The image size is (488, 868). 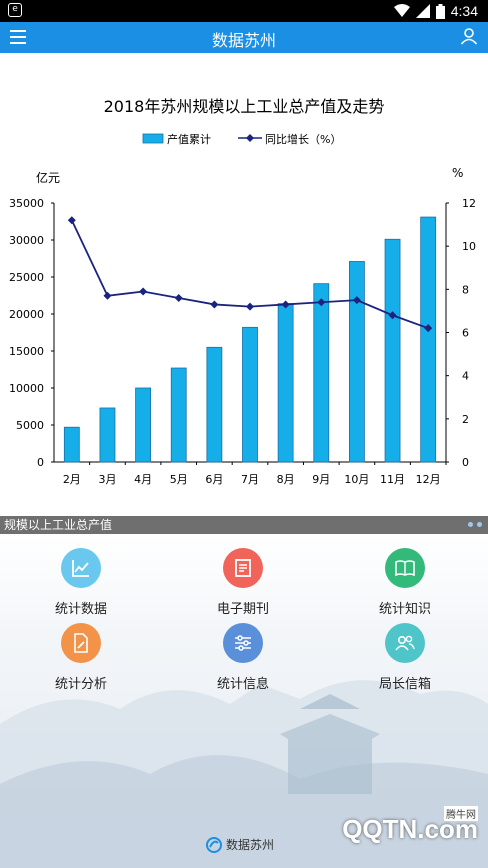 What do you see at coordinates (303, 139) in the screenshot?
I see `legend-line-label: 同比增长（%）` at bounding box center [303, 139].